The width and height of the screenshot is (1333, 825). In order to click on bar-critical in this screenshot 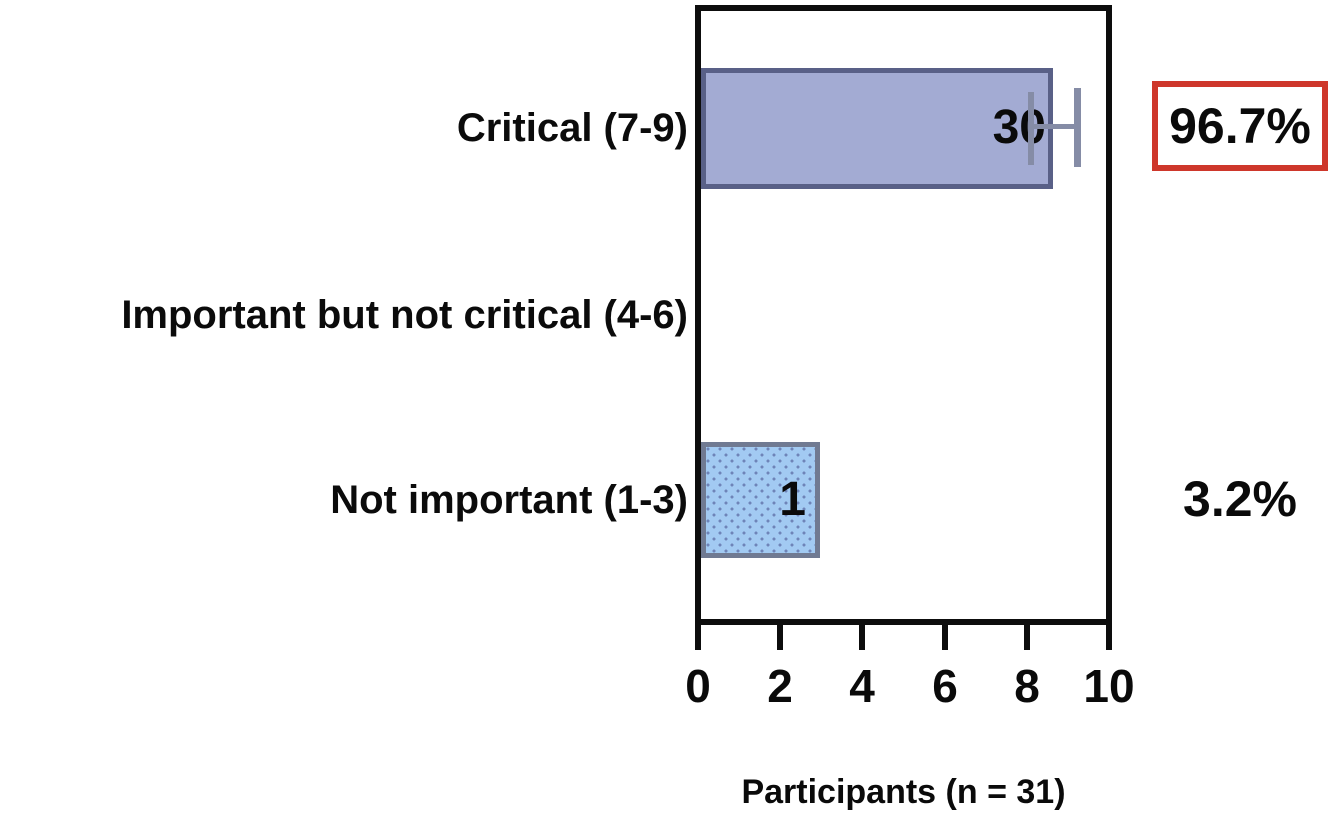, I will do `click(877, 128)`.